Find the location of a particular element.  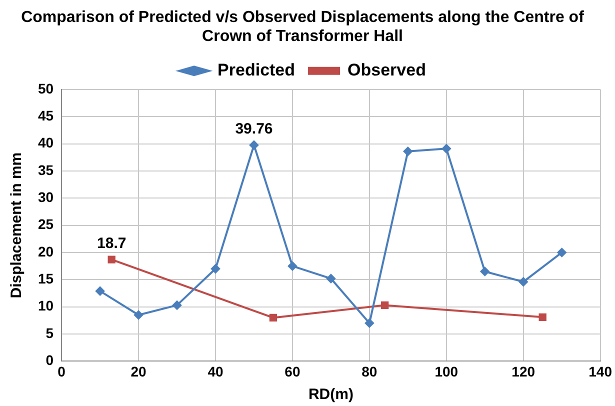

chart-title: Comparison of Predicted v/s Observed Displacements along the Centre of Crown of Transformer Hall is located at coordinates (303, 27).